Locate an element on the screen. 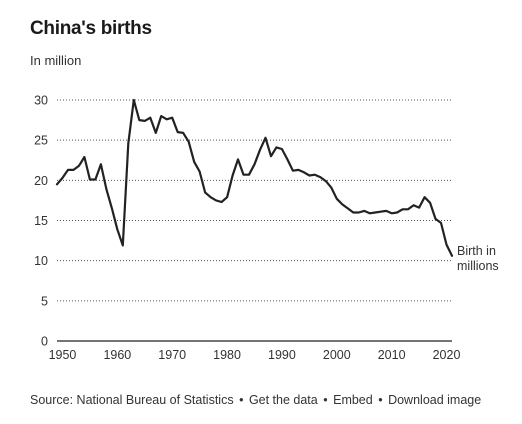 The height and width of the screenshot is (424, 522). y-tick-label: 15 is located at coordinates (41, 221).